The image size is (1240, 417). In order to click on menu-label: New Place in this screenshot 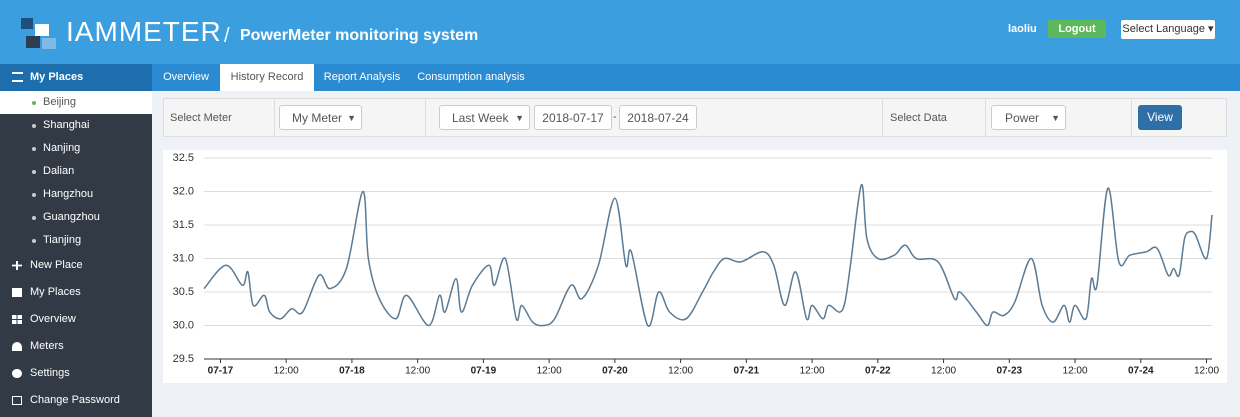, I will do `click(56, 265)`.